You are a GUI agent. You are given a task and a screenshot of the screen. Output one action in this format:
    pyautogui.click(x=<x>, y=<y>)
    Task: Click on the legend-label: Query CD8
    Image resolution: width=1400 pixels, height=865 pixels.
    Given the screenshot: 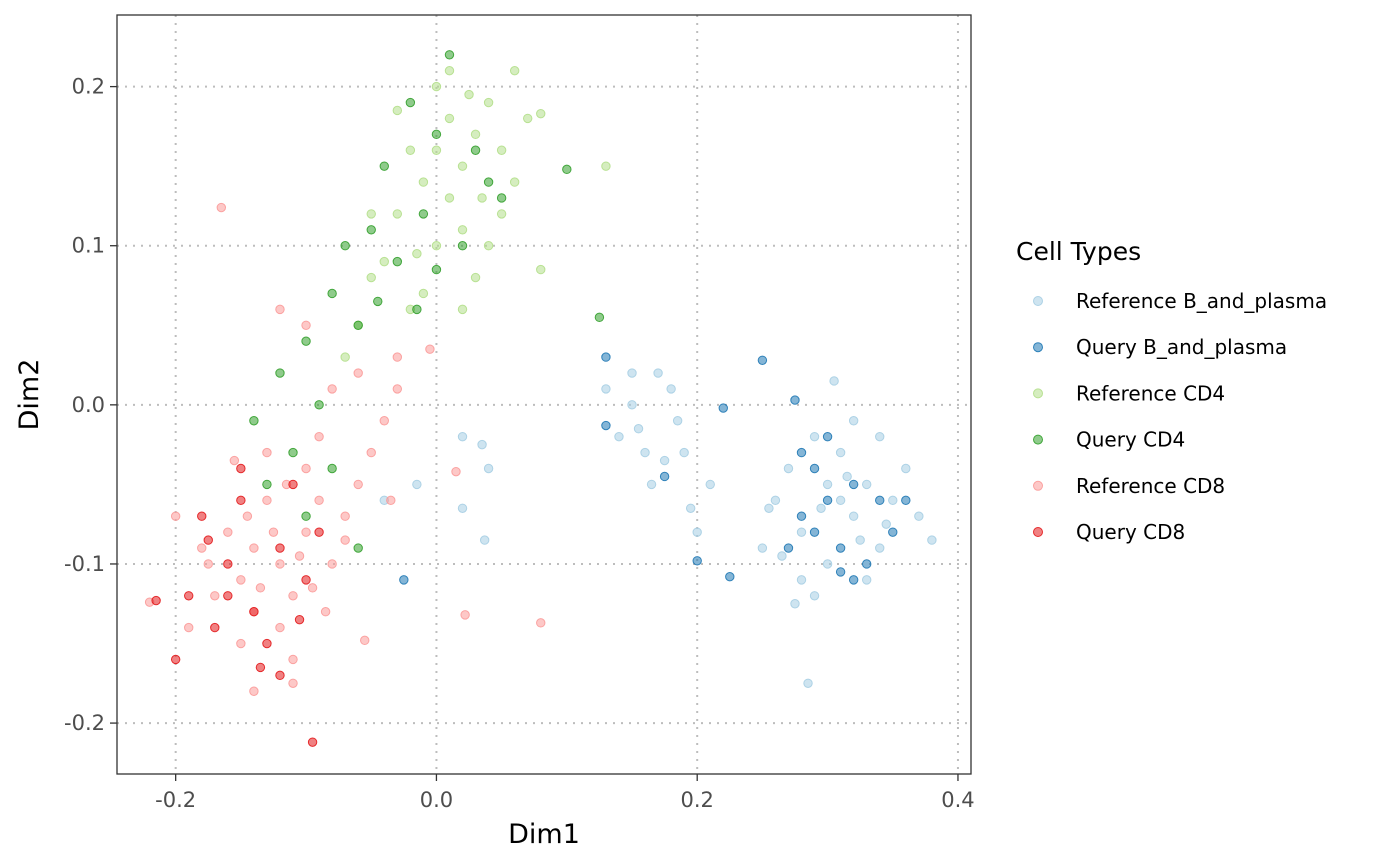 What is the action you would take?
    pyautogui.click(x=1130, y=532)
    